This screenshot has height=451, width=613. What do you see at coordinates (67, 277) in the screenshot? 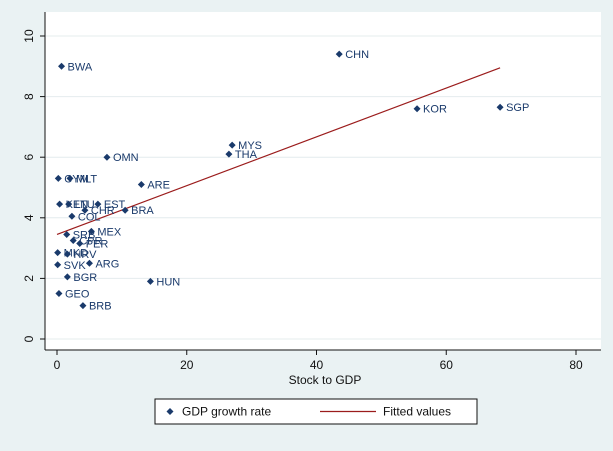
I see `point-bgr` at bounding box center [67, 277].